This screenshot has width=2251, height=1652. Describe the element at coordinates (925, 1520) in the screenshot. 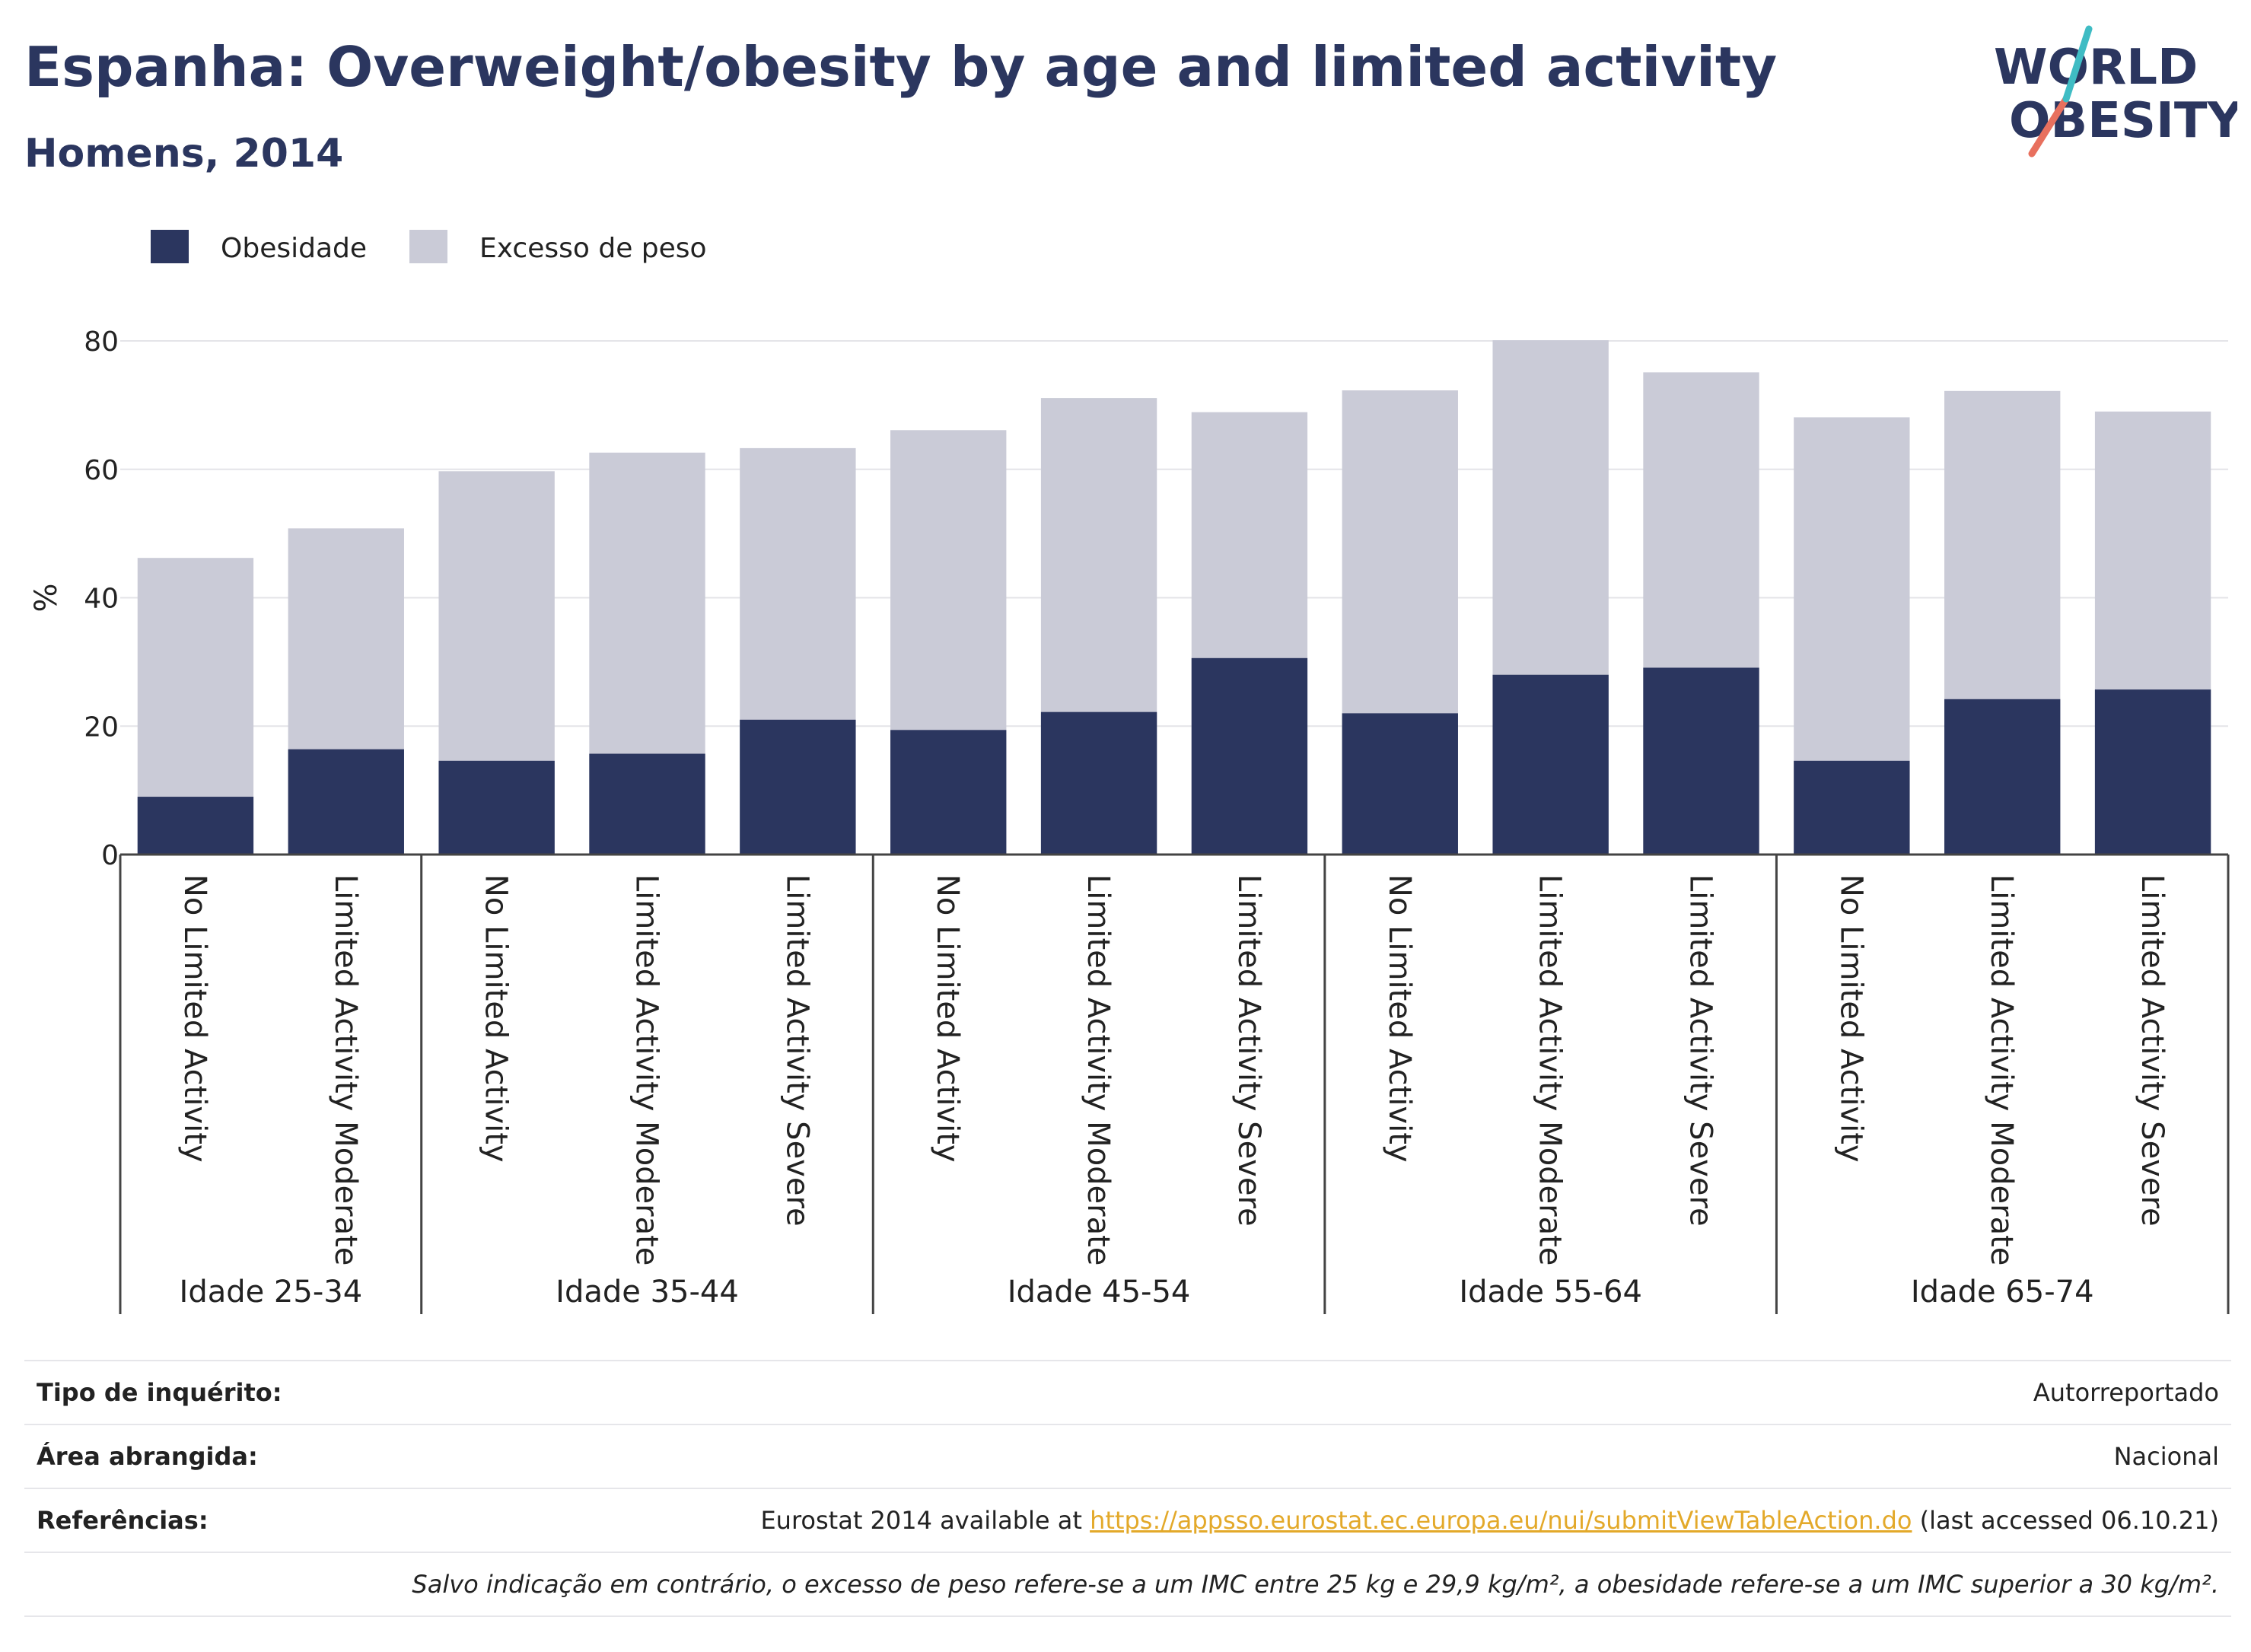

I see `references-prefix: Eurostat 2014 available at` at that location.